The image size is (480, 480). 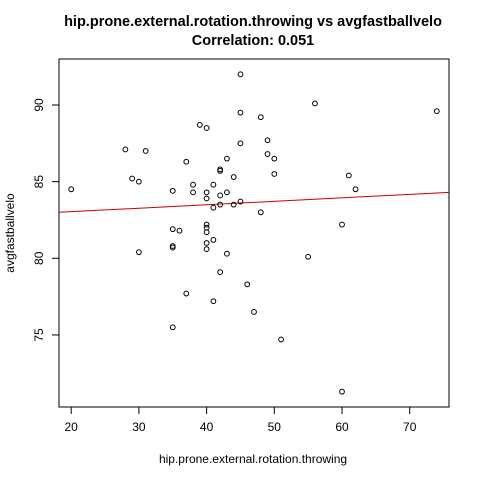 What do you see at coordinates (253, 41) in the screenshot?
I see `chart-subtitle: Correlation: 0.051` at bounding box center [253, 41].